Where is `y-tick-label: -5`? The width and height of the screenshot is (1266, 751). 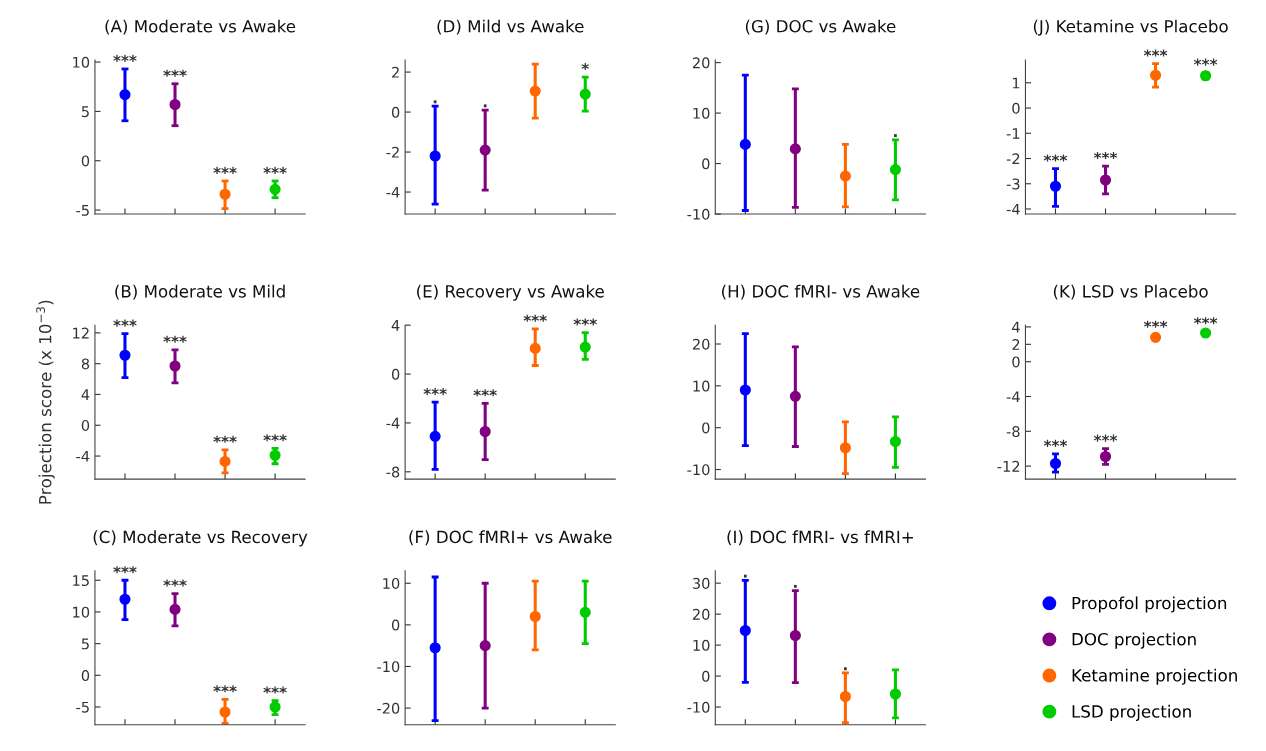 y-tick-label: -5 is located at coordinates (82, 210).